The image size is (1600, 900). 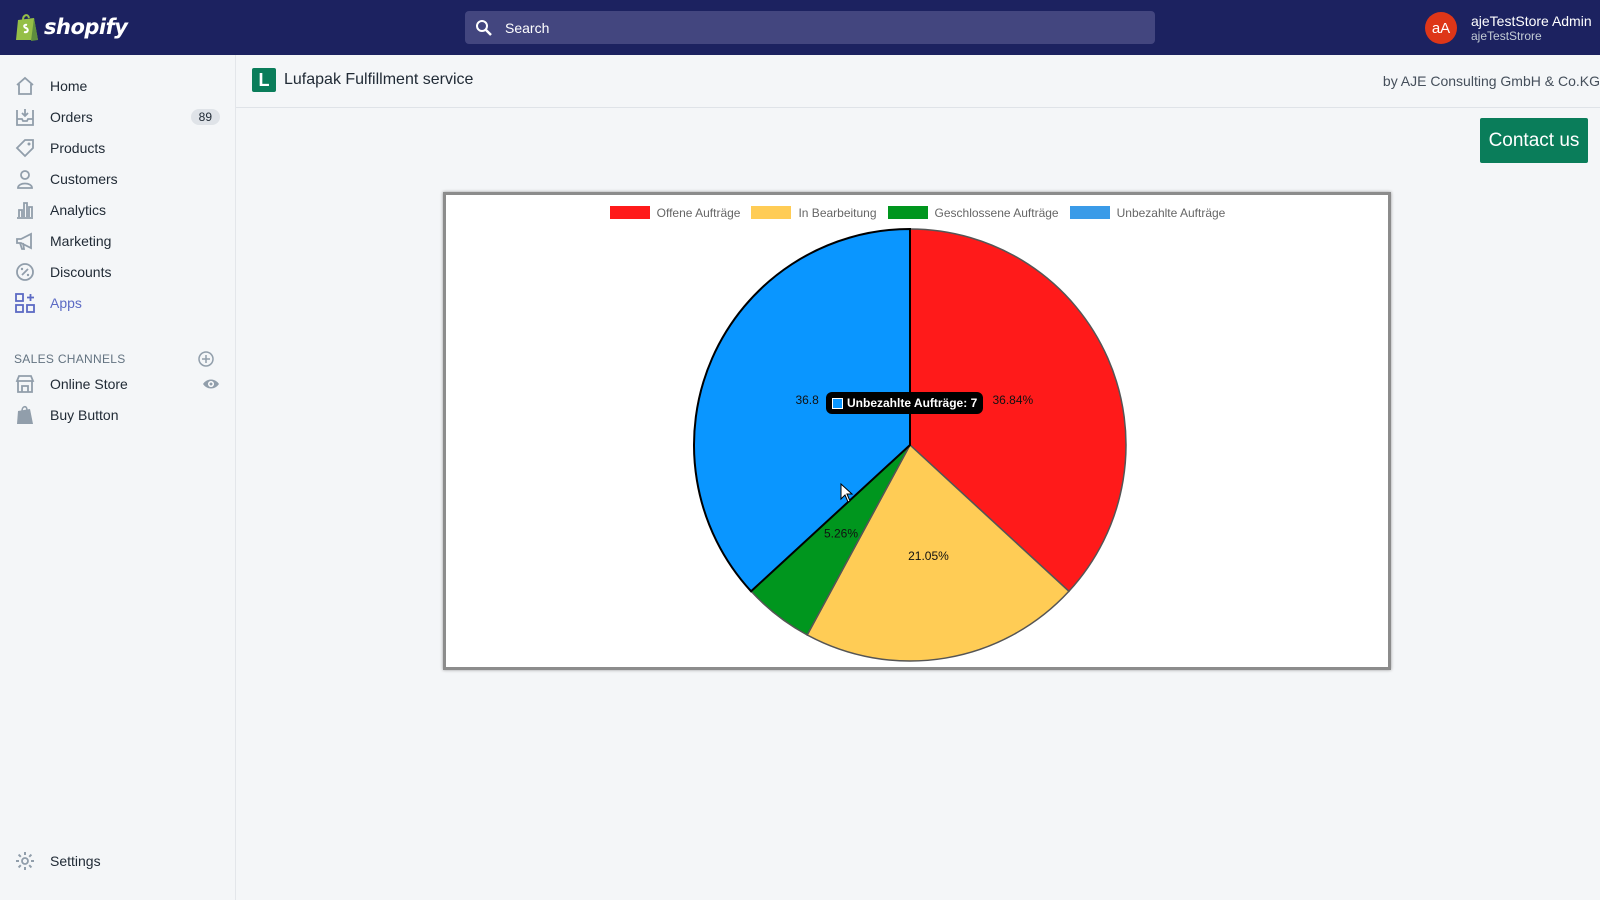 What do you see at coordinates (928, 556) in the screenshot?
I see `pie-slice-label: 21.05%` at bounding box center [928, 556].